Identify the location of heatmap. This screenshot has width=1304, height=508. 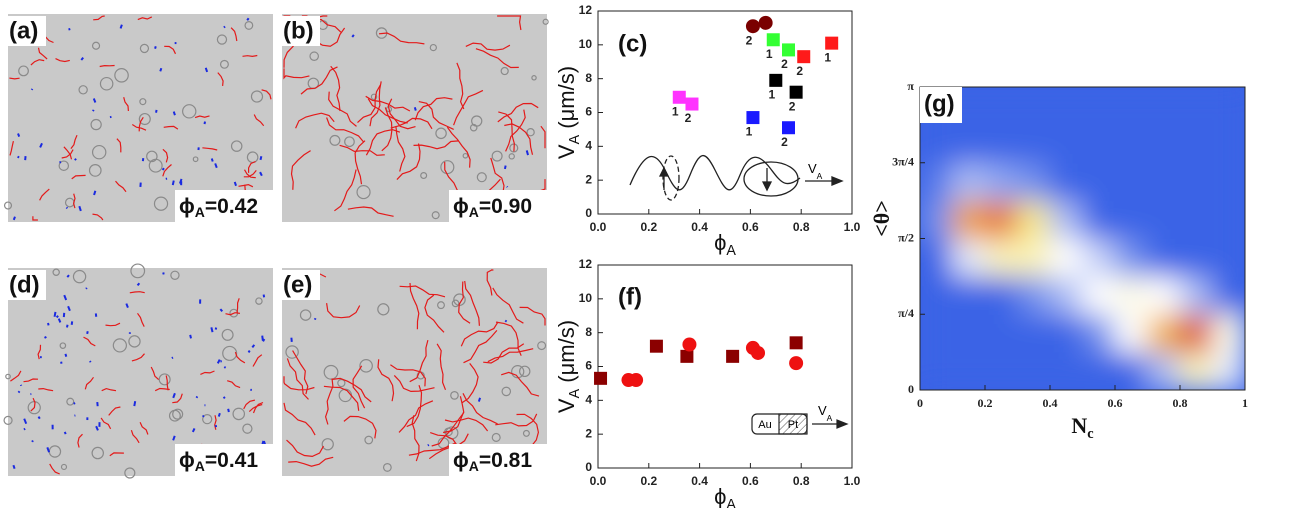
(1082, 238).